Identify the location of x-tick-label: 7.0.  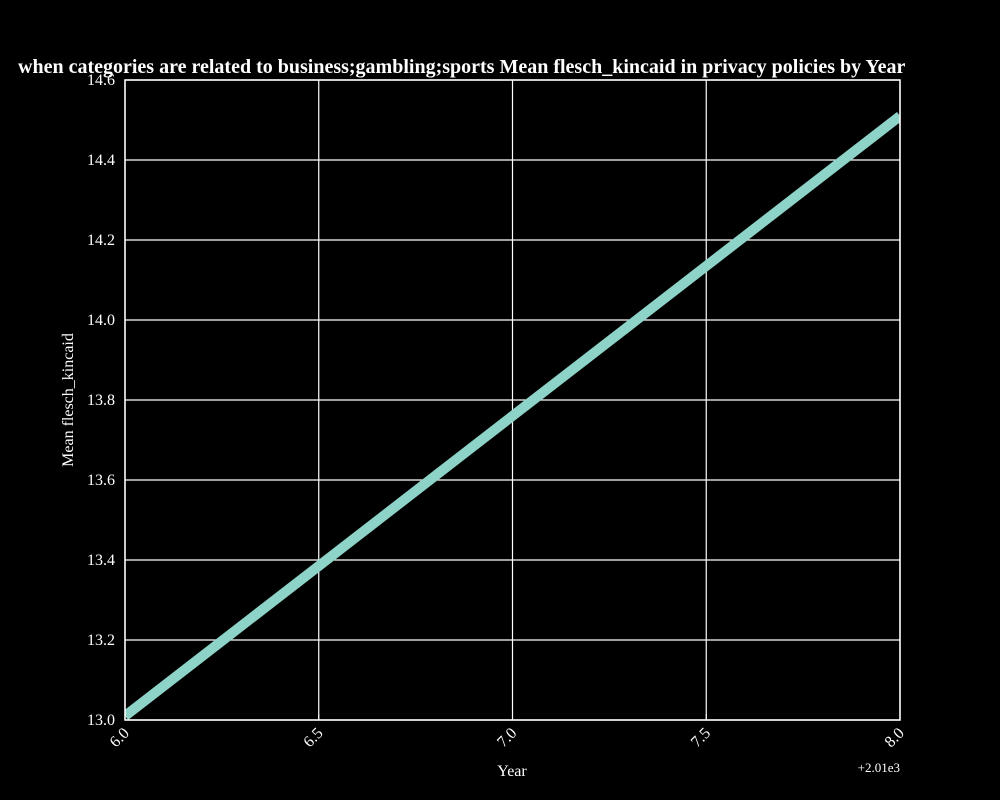
(507, 738).